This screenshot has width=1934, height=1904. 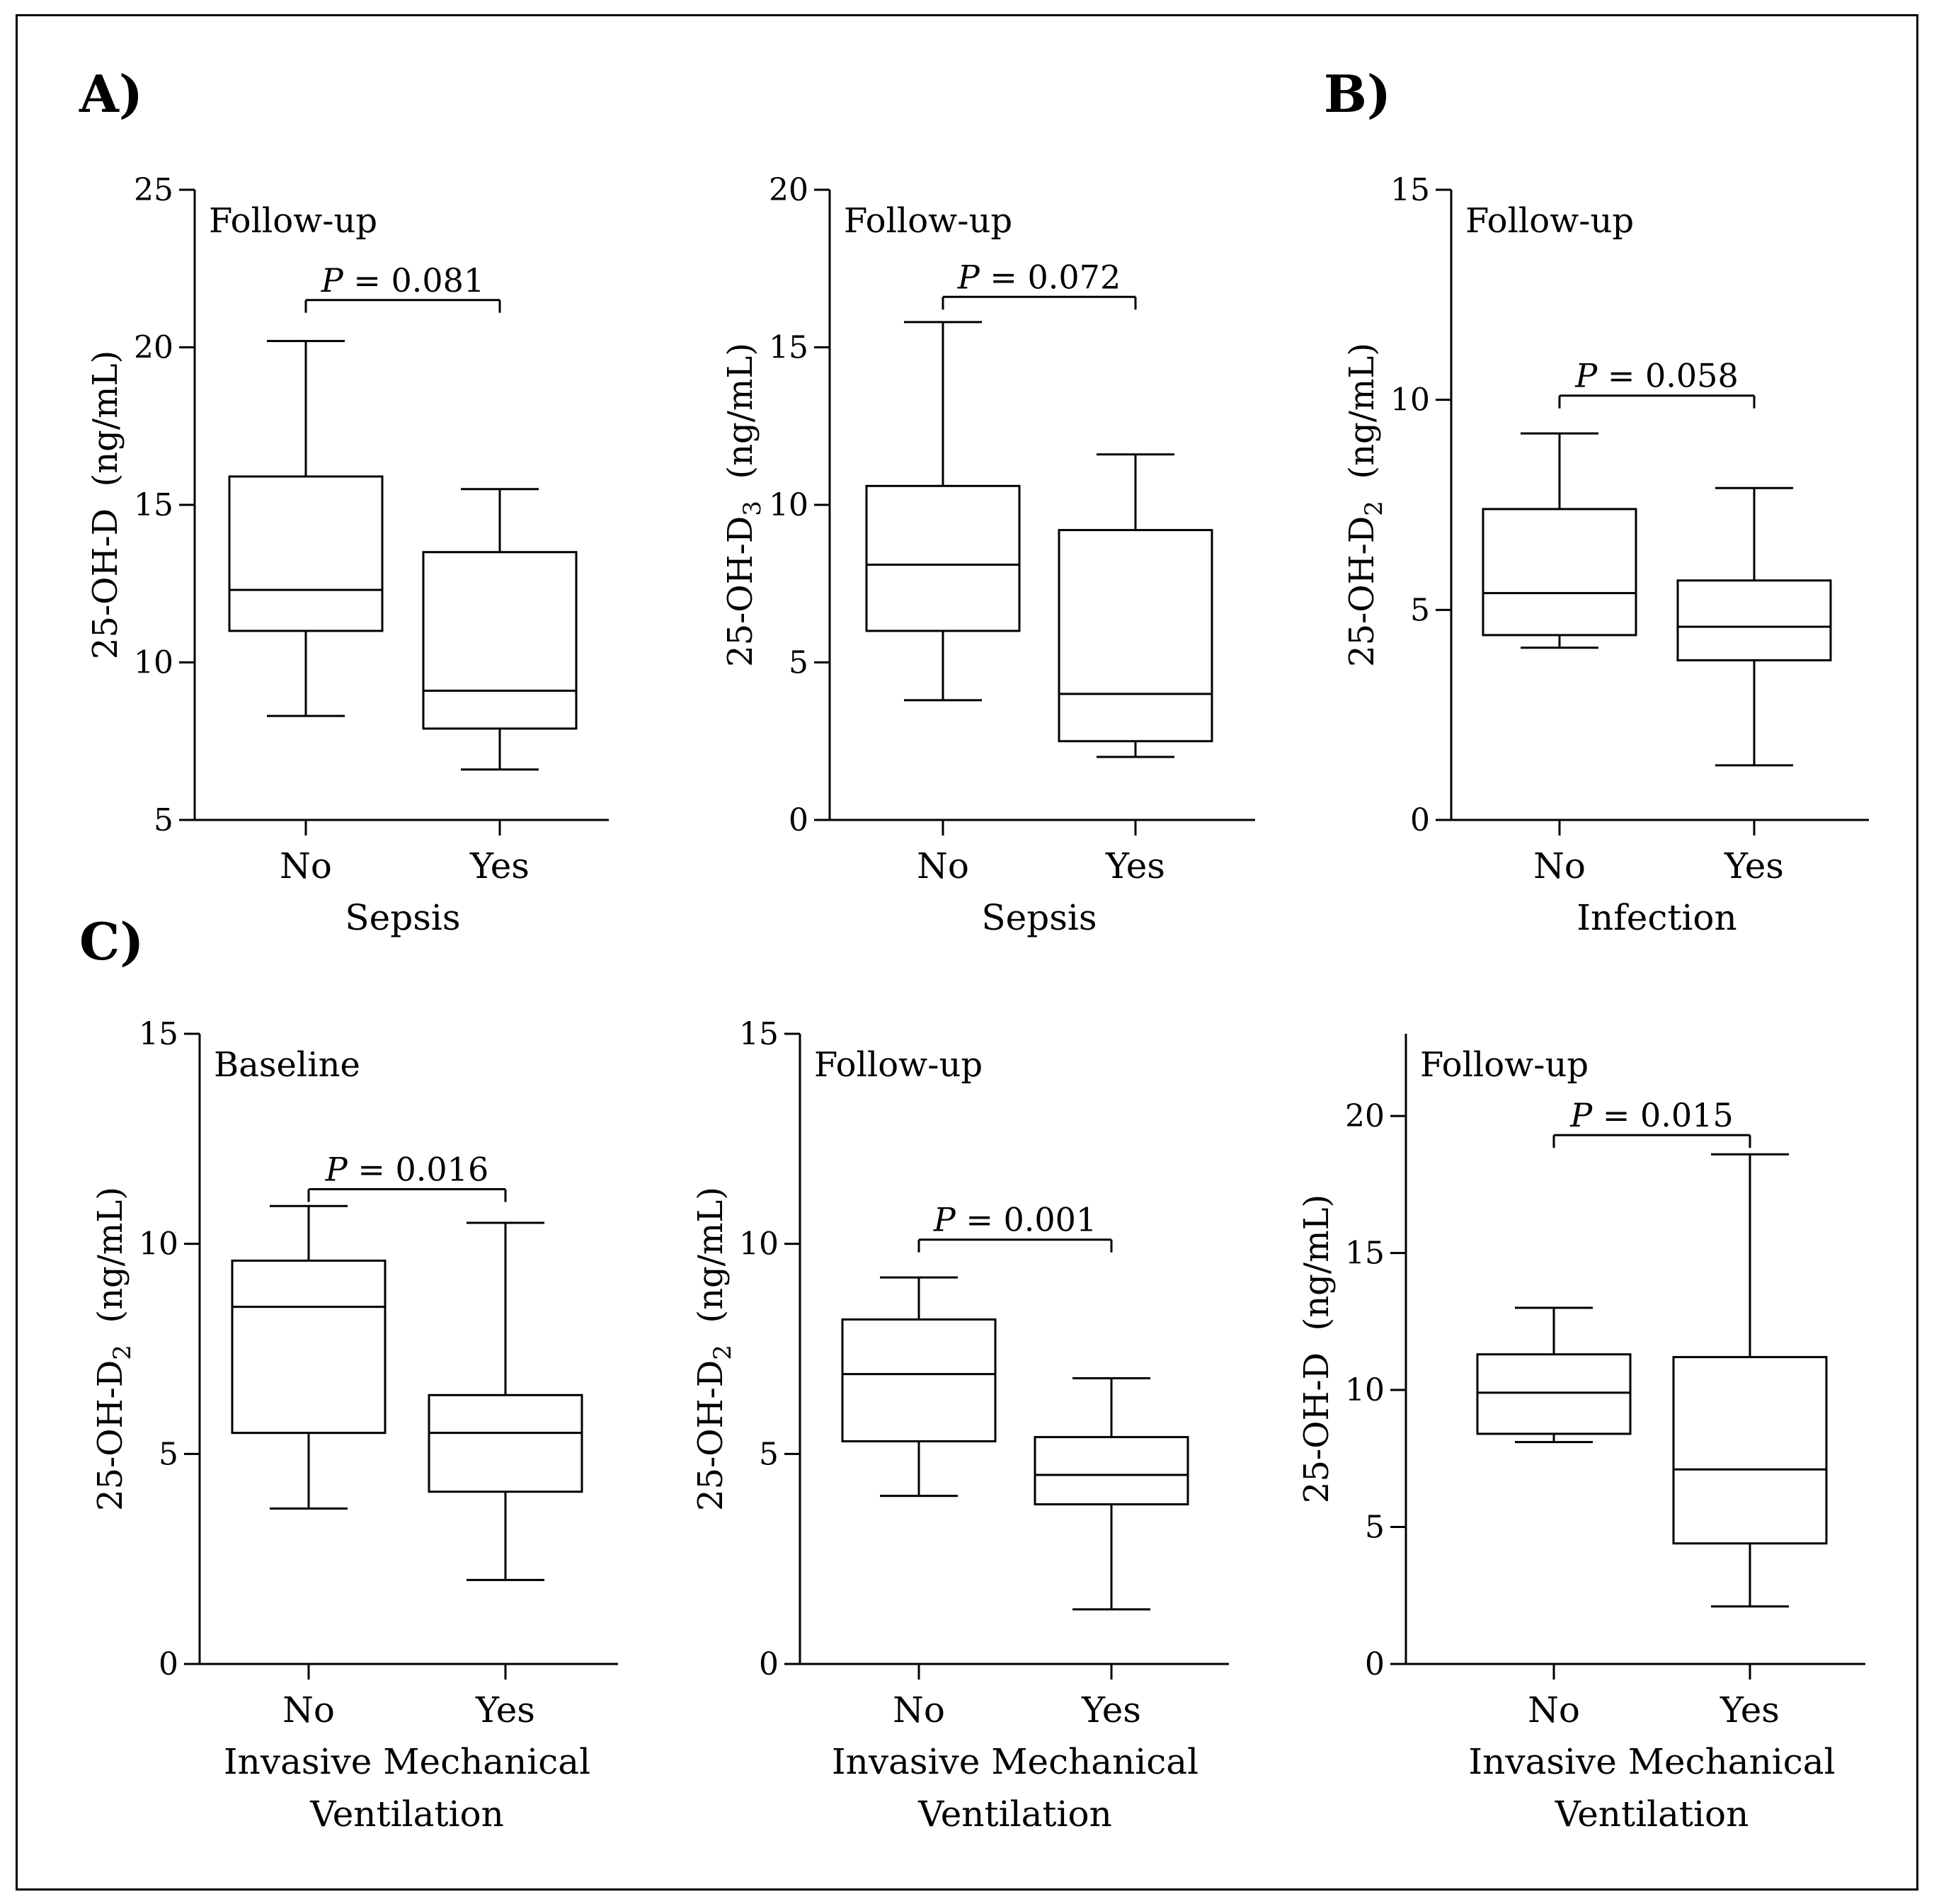 I want to click on chart5-y-axis-label: 25-OH-D2 (ng/mL), so click(x=714, y=1349).